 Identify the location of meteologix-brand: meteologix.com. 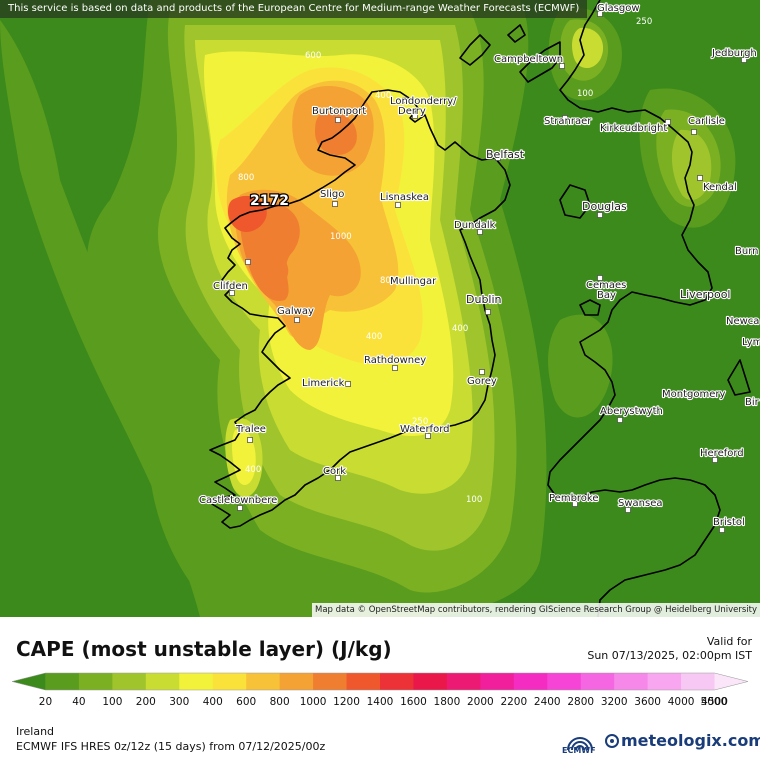
(682, 740).